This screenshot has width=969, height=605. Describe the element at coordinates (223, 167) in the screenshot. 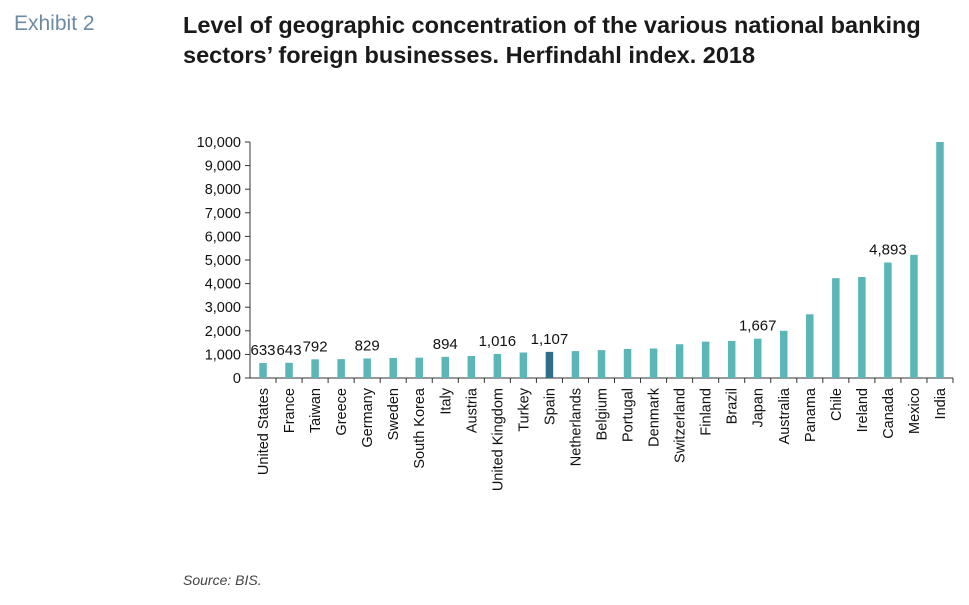

I see `y-tick-label: 9,000` at that location.